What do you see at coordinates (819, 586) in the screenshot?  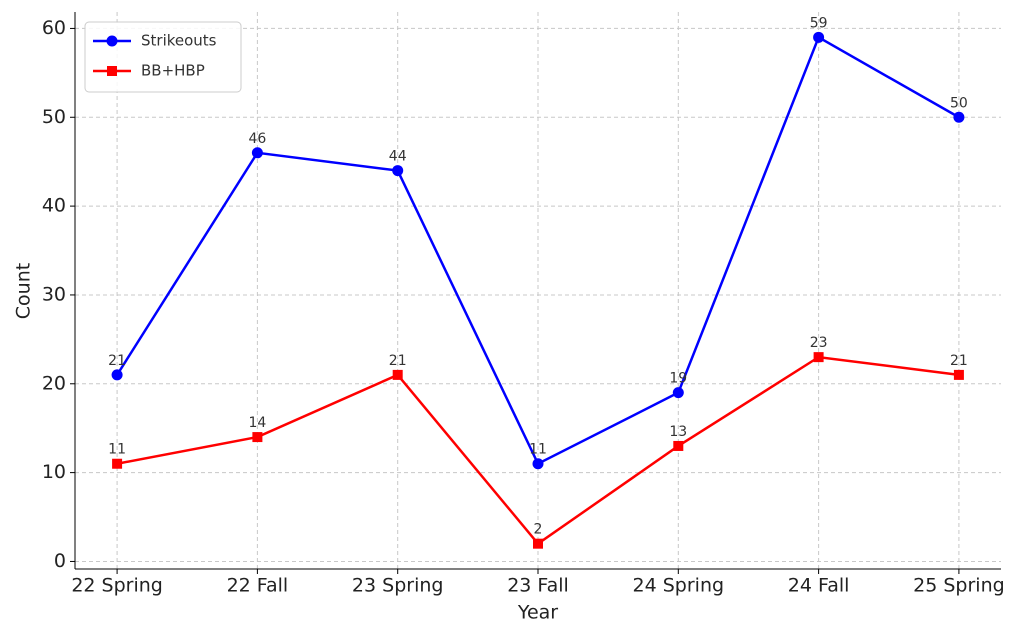 I see `x-tick-label: 24 Fall` at bounding box center [819, 586].